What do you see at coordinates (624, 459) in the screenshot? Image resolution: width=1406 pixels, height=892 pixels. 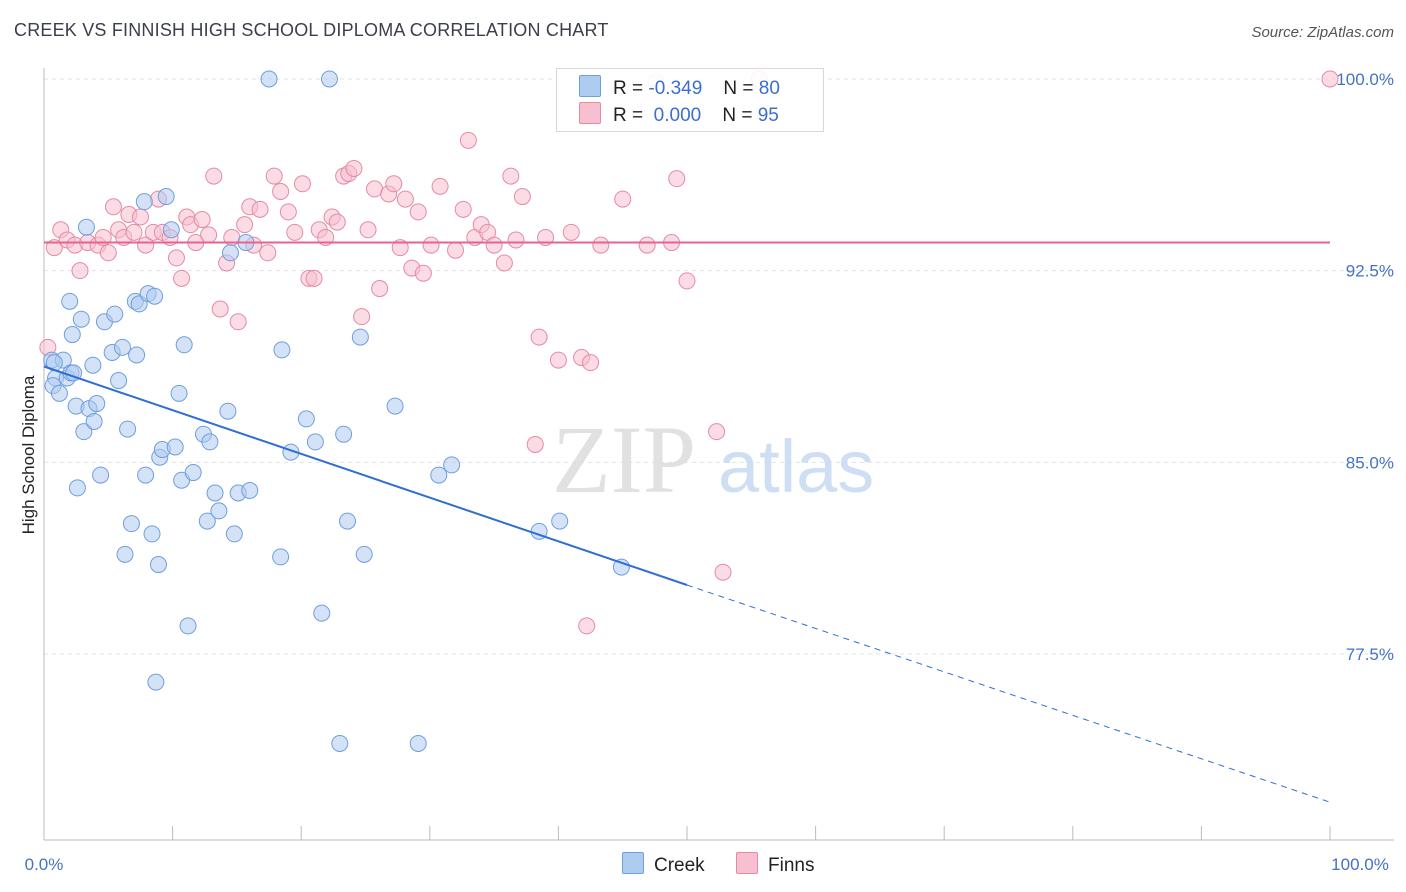 I see `watermark-zip: ZIP` at bounding box center [624, 459].